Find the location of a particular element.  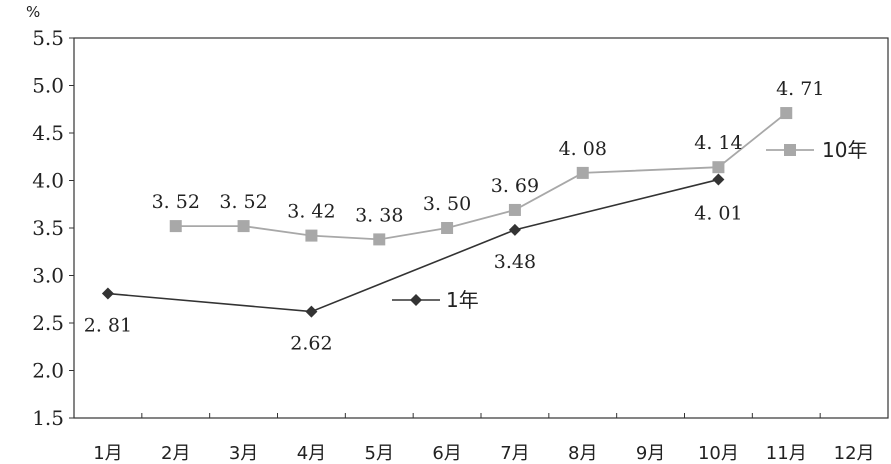

x-axis: 1月 2月 3月 4月 5月 6月 7月 8月 9月 10月 11月 12月 is located at coordinates (484, 438).